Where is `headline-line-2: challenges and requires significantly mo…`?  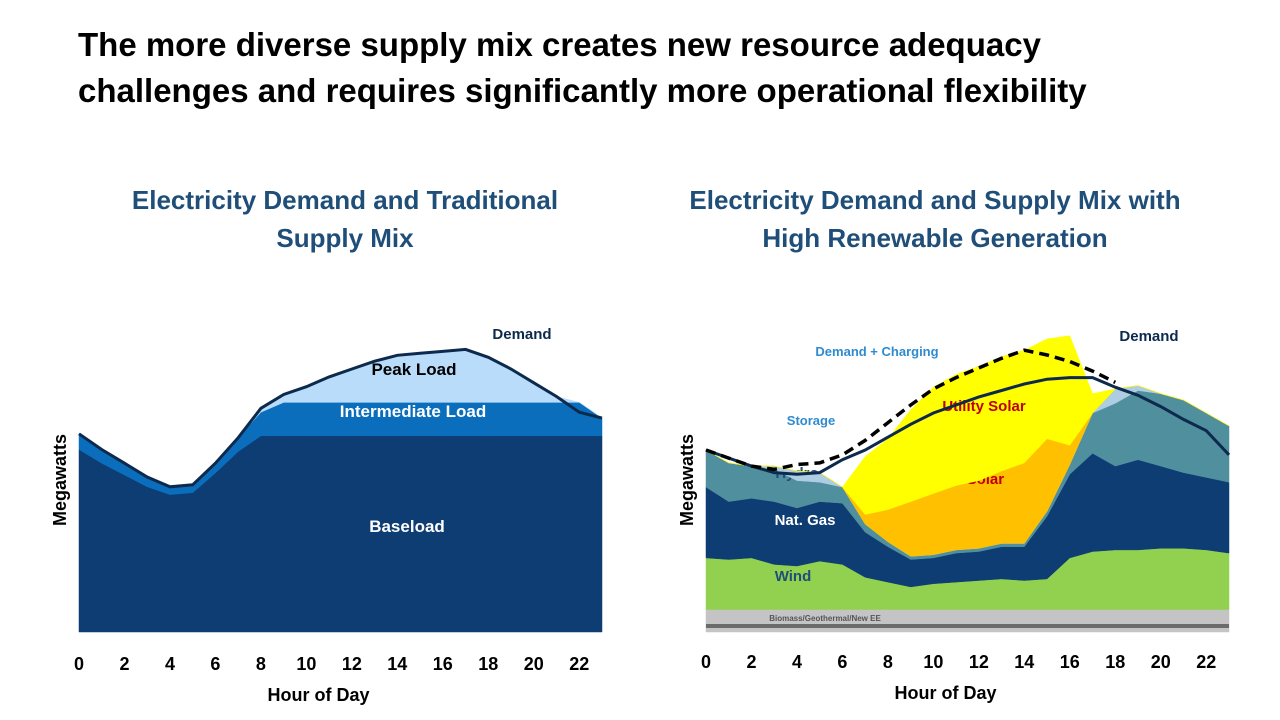
headline-line-2: challenges and requires significantly mo… is located at coordinates (582, 90).